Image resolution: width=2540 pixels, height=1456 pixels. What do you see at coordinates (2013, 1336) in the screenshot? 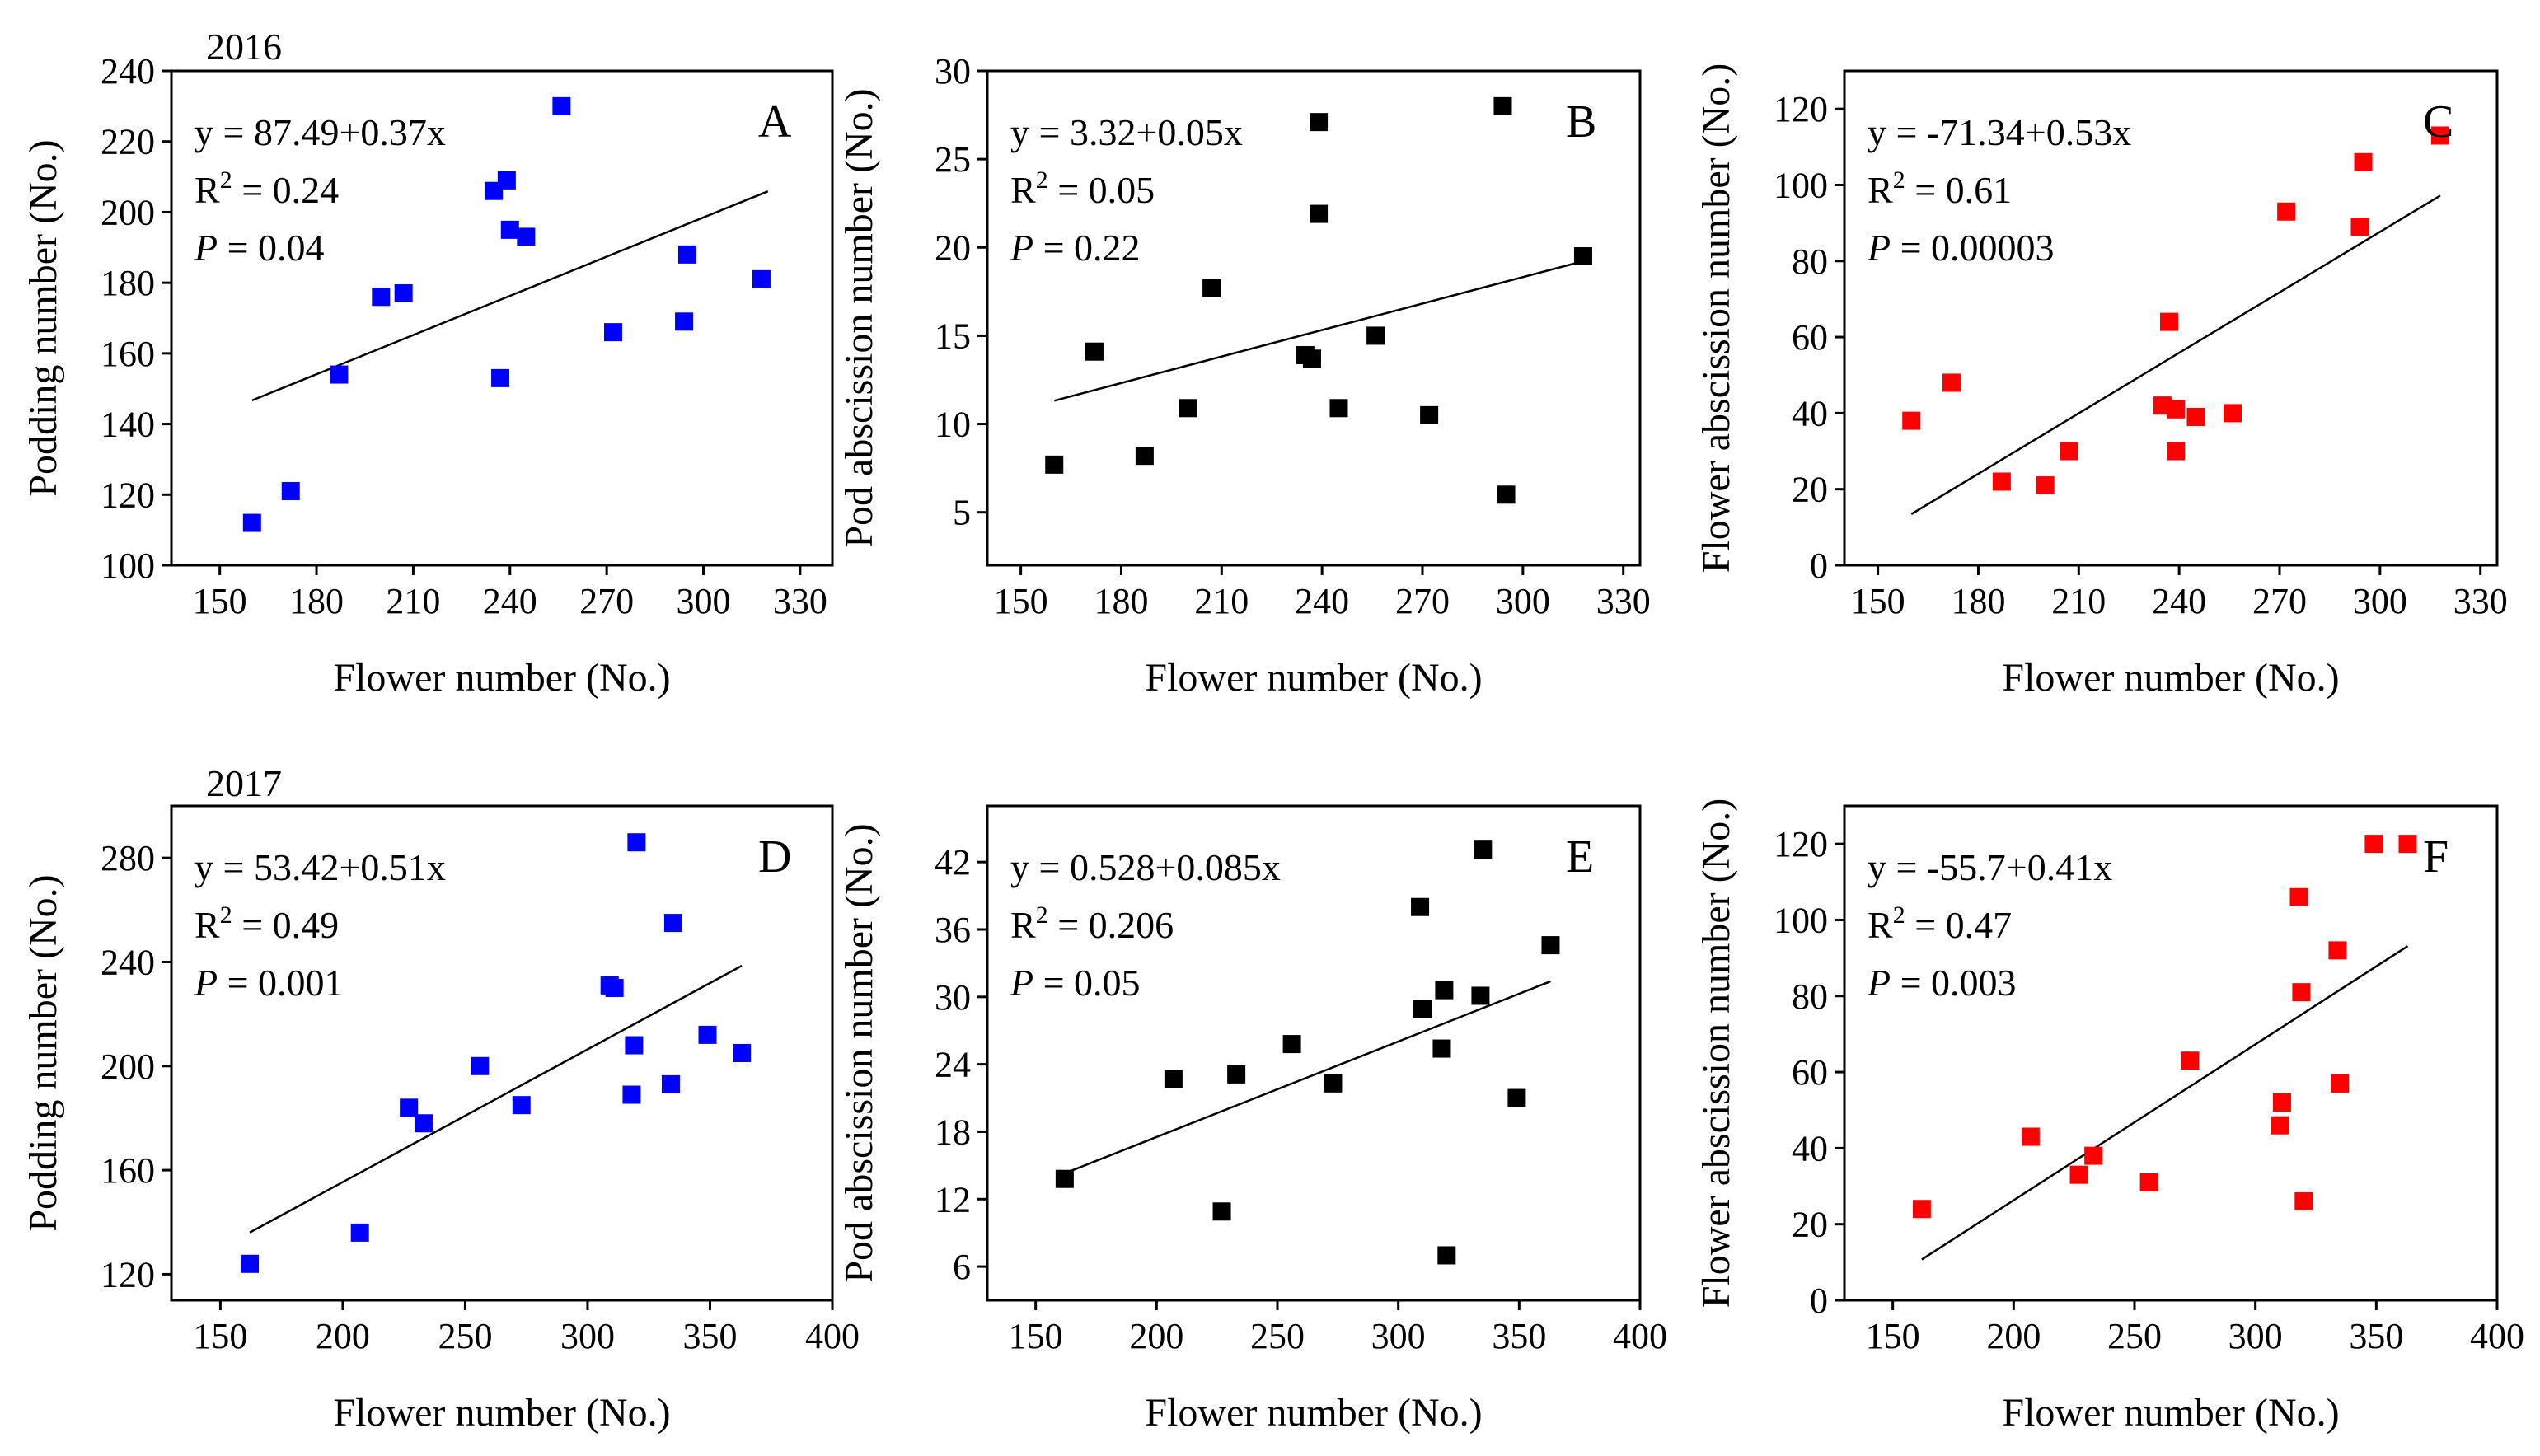
I see `x-tick-label: 200` at bounding box center [2013, 1336].